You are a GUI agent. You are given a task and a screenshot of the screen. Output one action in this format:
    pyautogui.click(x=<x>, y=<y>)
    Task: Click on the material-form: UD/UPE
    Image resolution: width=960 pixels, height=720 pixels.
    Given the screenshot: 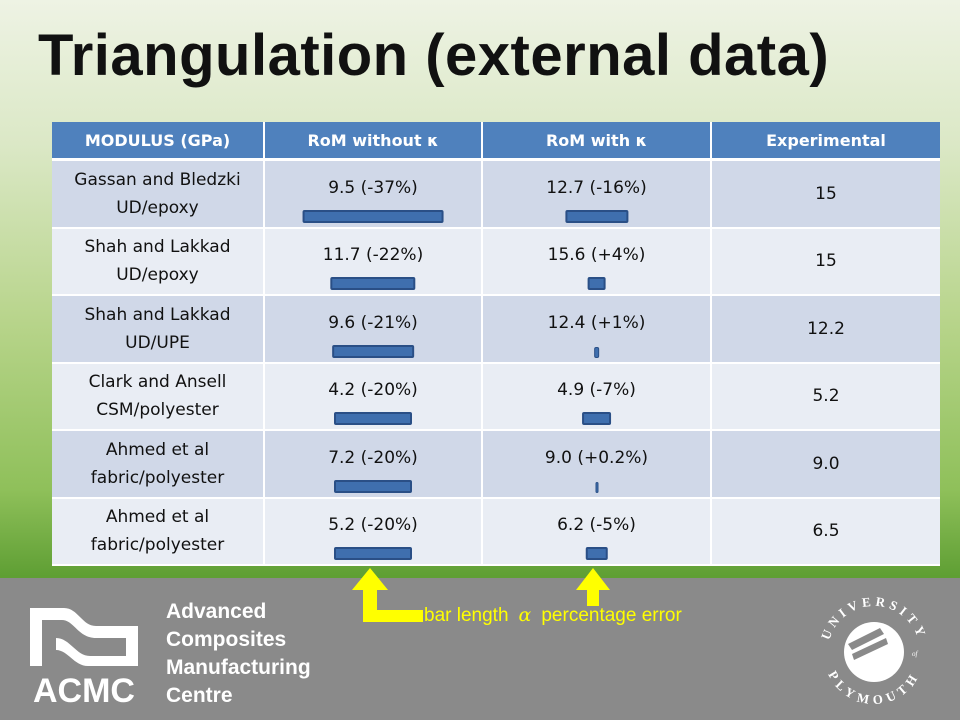 What is the action you would take?
    pyautogui.click(x=157, y=342)
    